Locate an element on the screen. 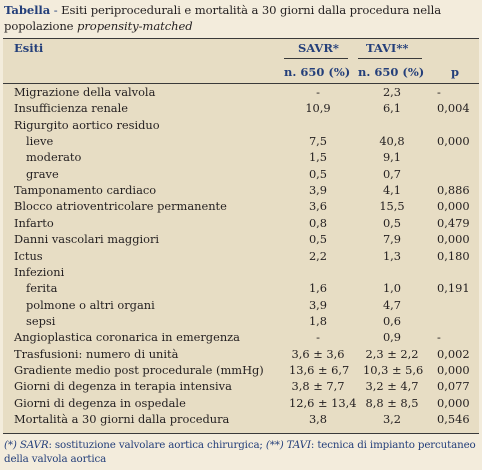 The image size is (482, 470). row-tavi-value: 9,1 is located at coordinates (392, 157).